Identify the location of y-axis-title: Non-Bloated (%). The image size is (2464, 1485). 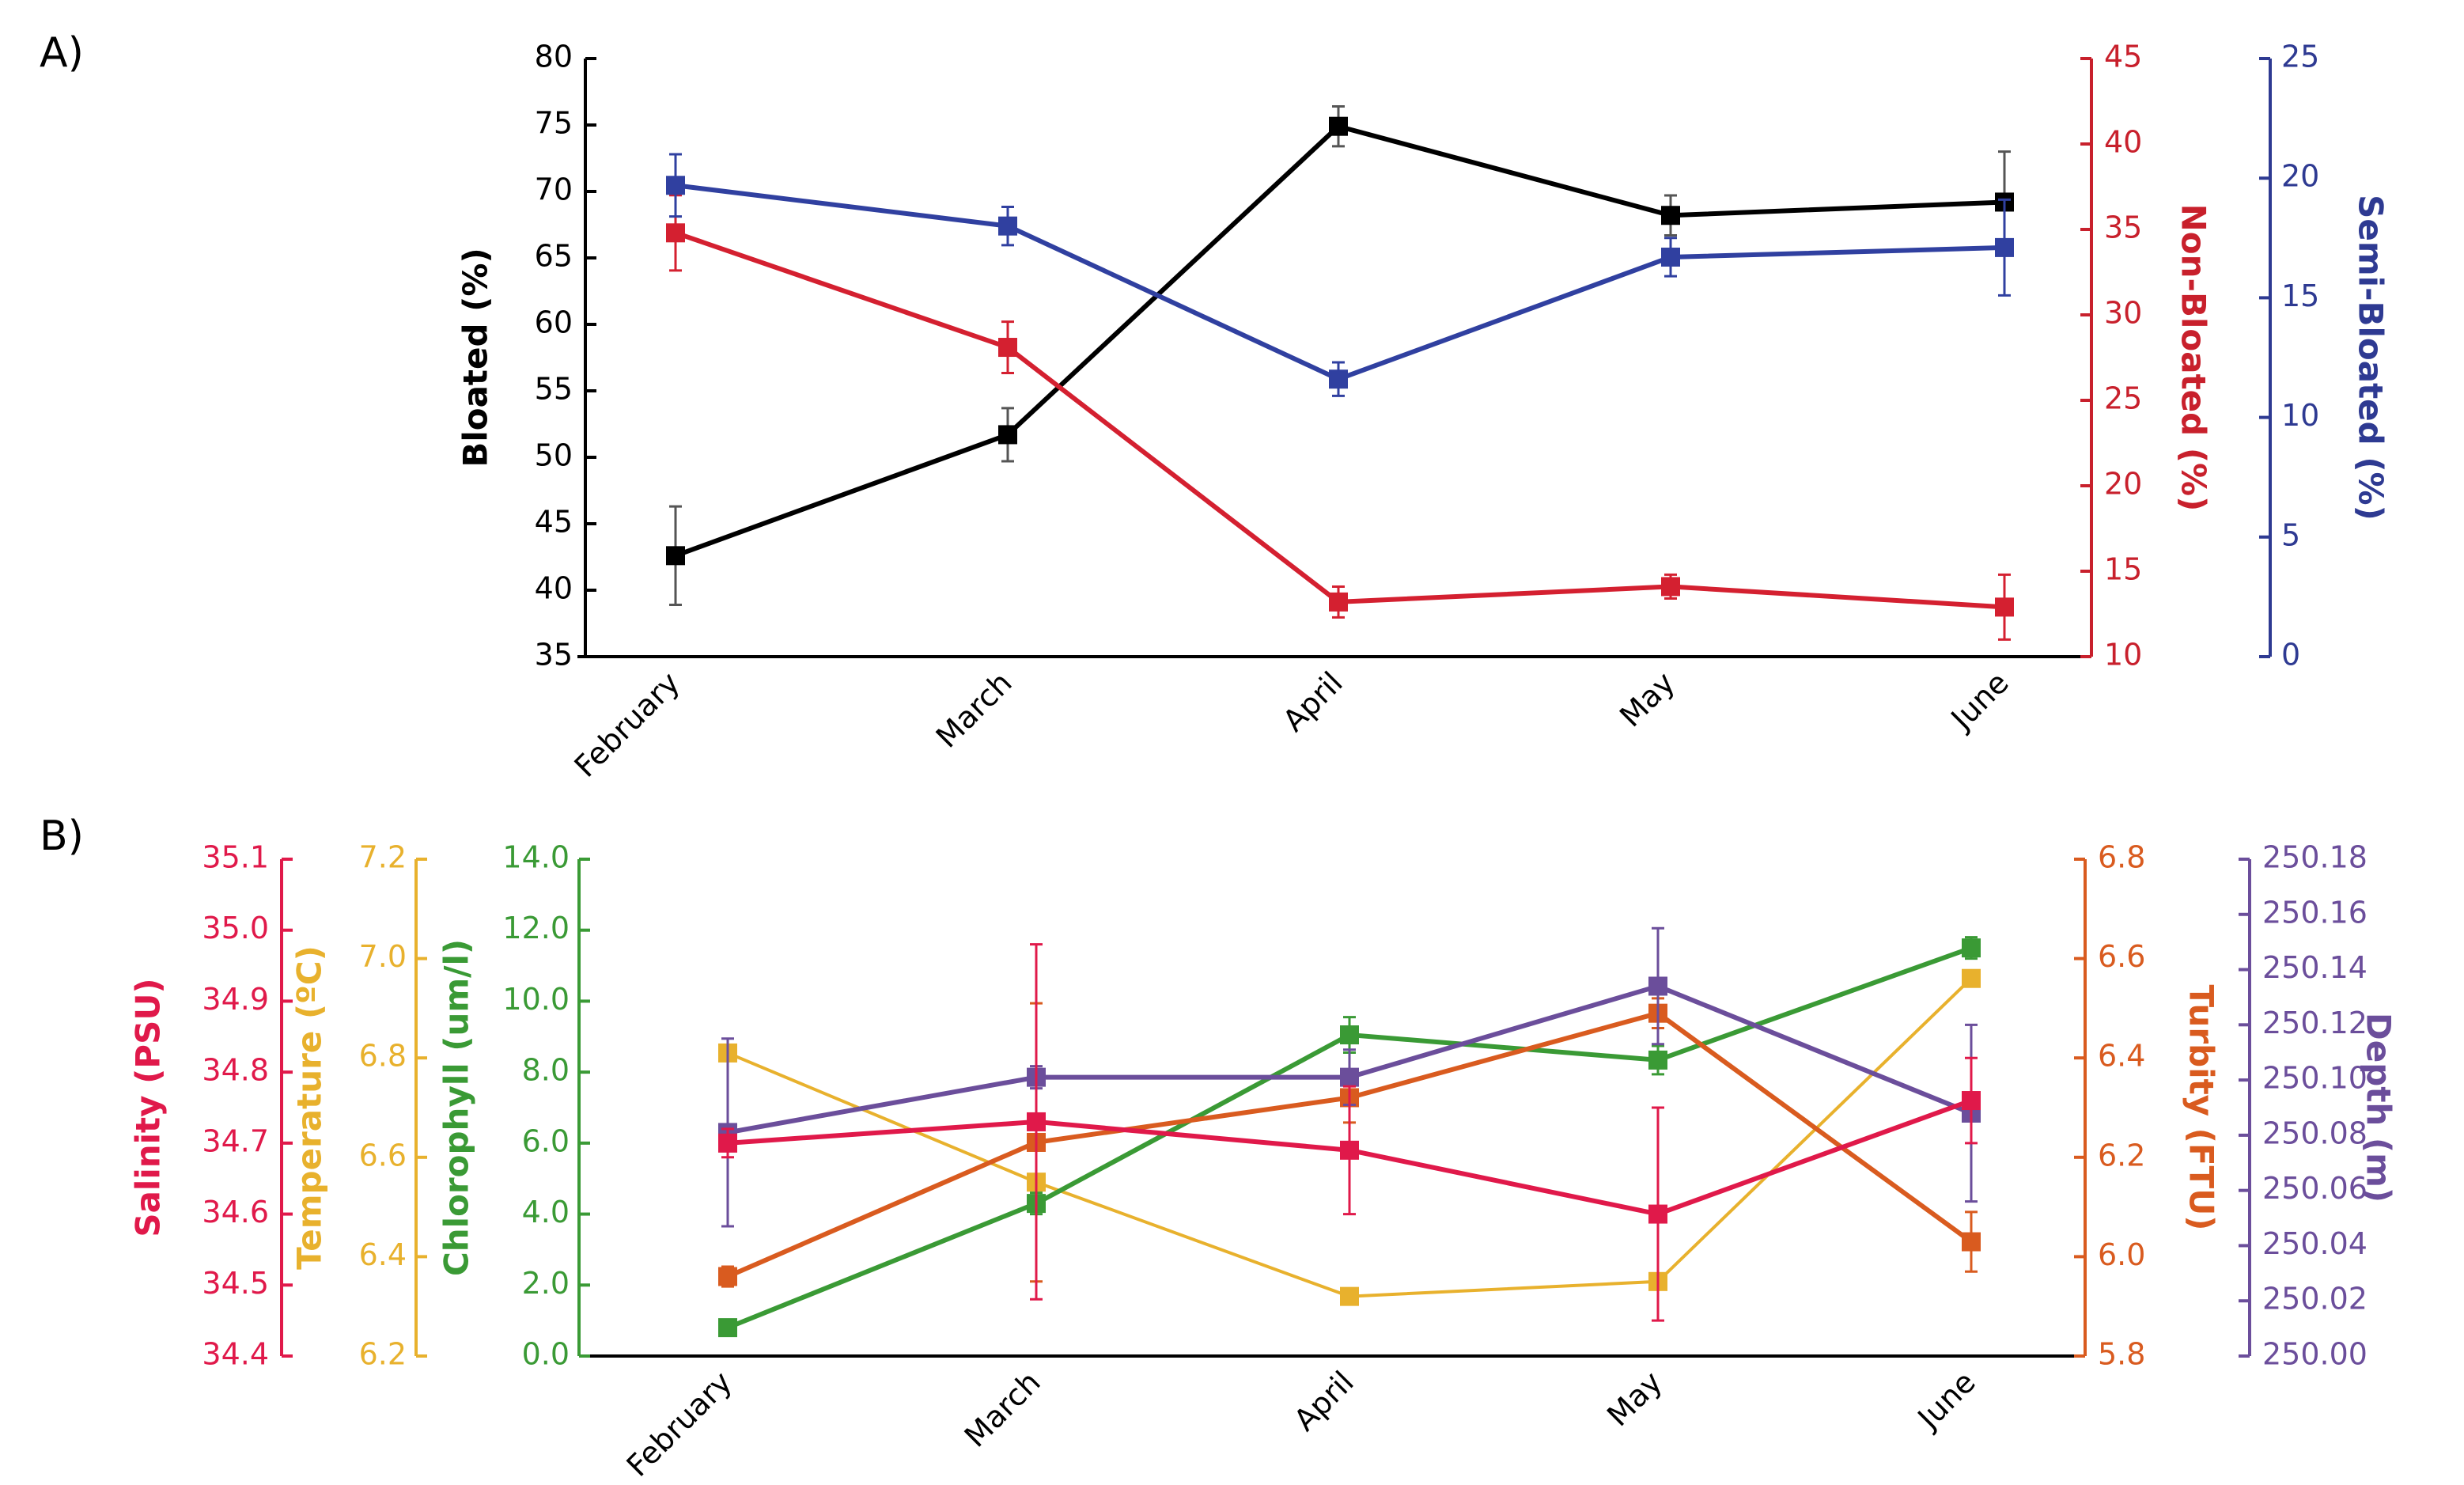
(2193, 358).